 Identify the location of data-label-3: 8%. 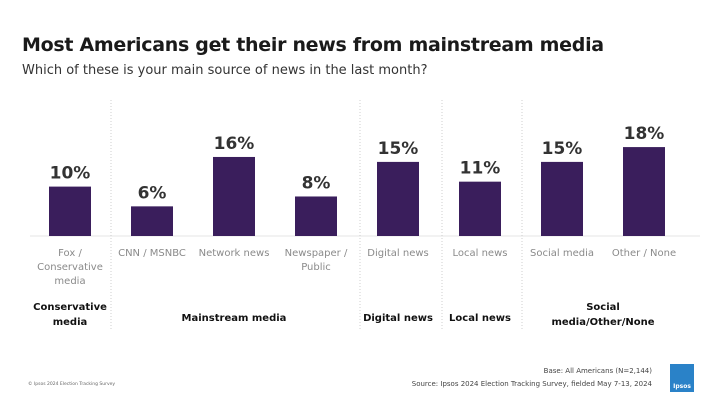
(316, 183).